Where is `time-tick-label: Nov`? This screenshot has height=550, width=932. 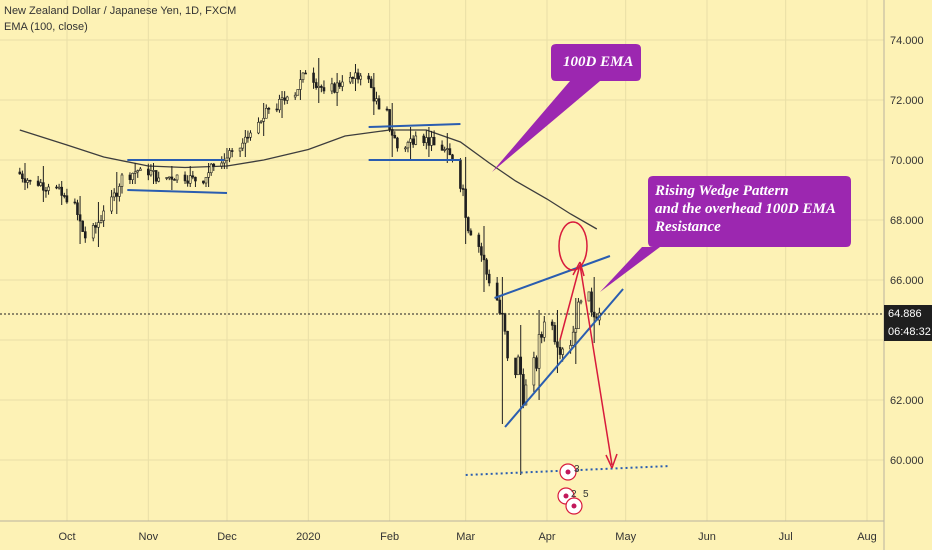 time-tick-label: Nov is located at coordinates (149, 537).